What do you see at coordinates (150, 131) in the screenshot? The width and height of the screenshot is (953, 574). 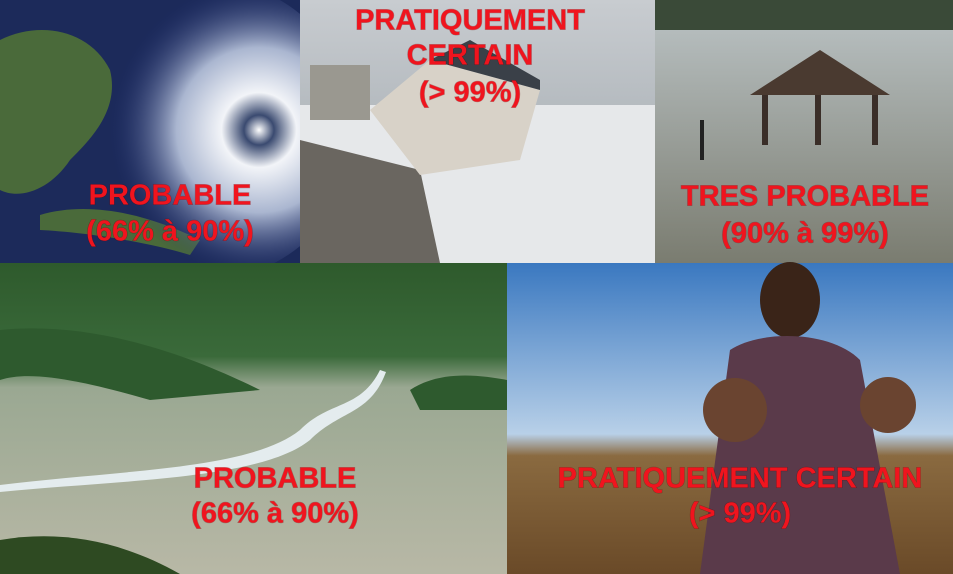 I see `hurricane-photo` at bounding box center [150, 131].